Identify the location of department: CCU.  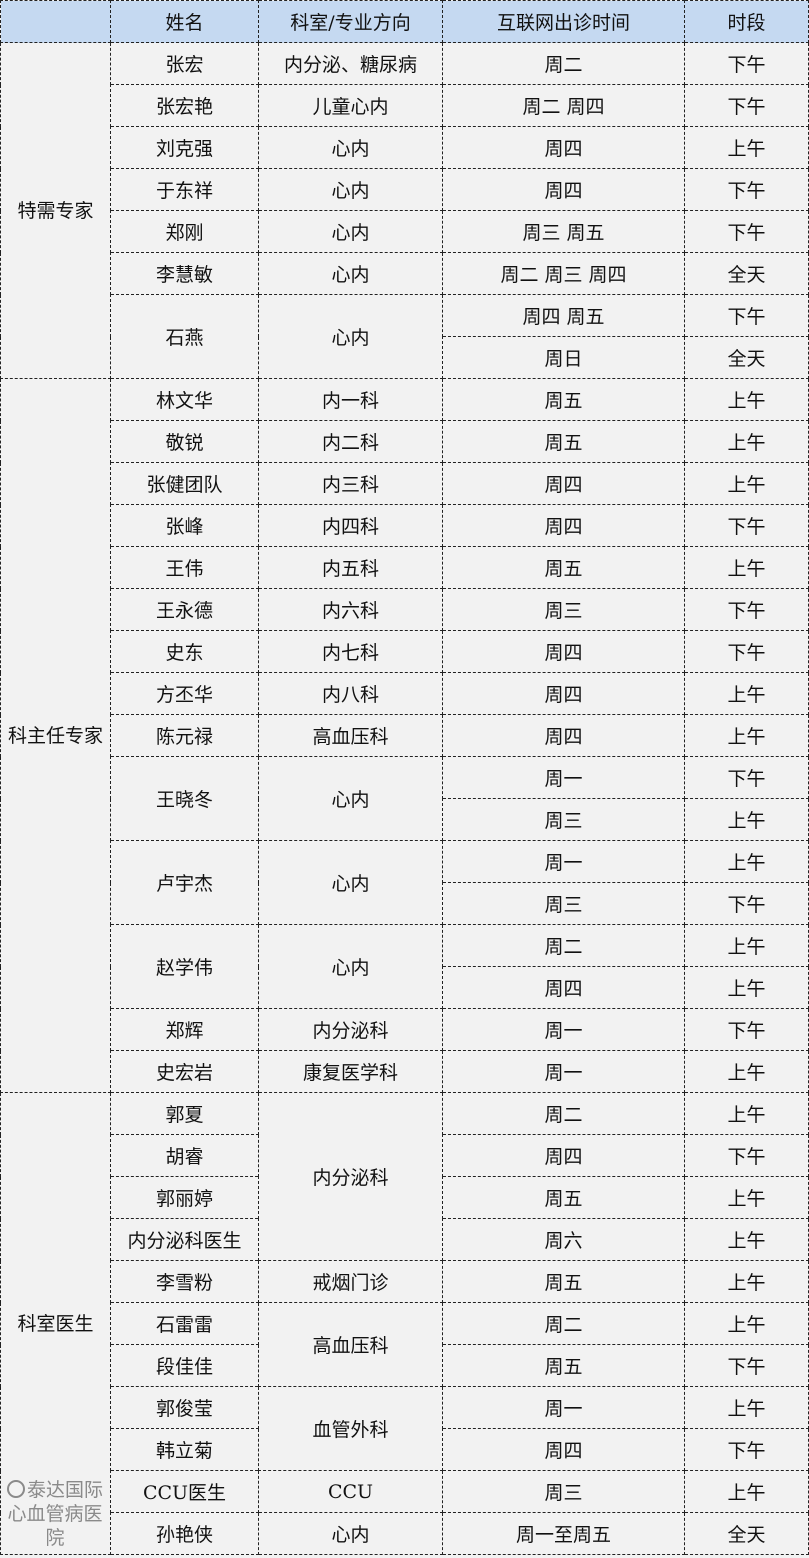
(350, 1491).